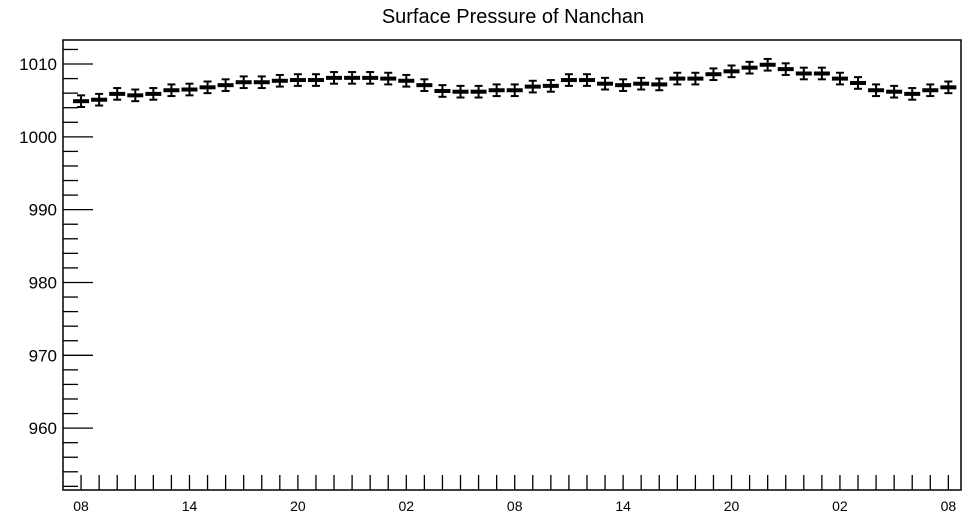  I want to click on y-tick-label: 1010, so click(38, 64).